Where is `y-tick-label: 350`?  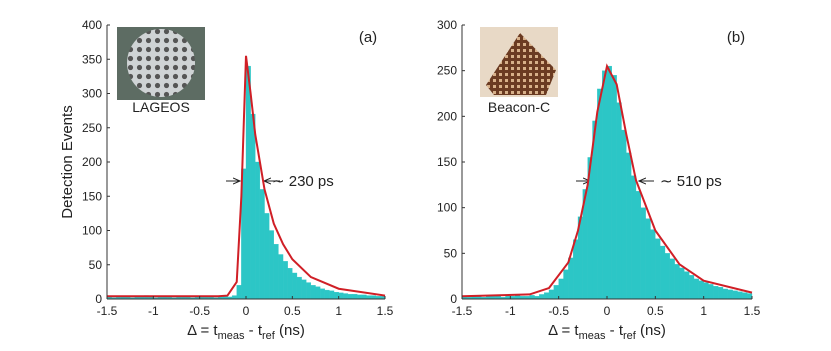
y-tick-label: 350 is located at coordinates (92, 59).